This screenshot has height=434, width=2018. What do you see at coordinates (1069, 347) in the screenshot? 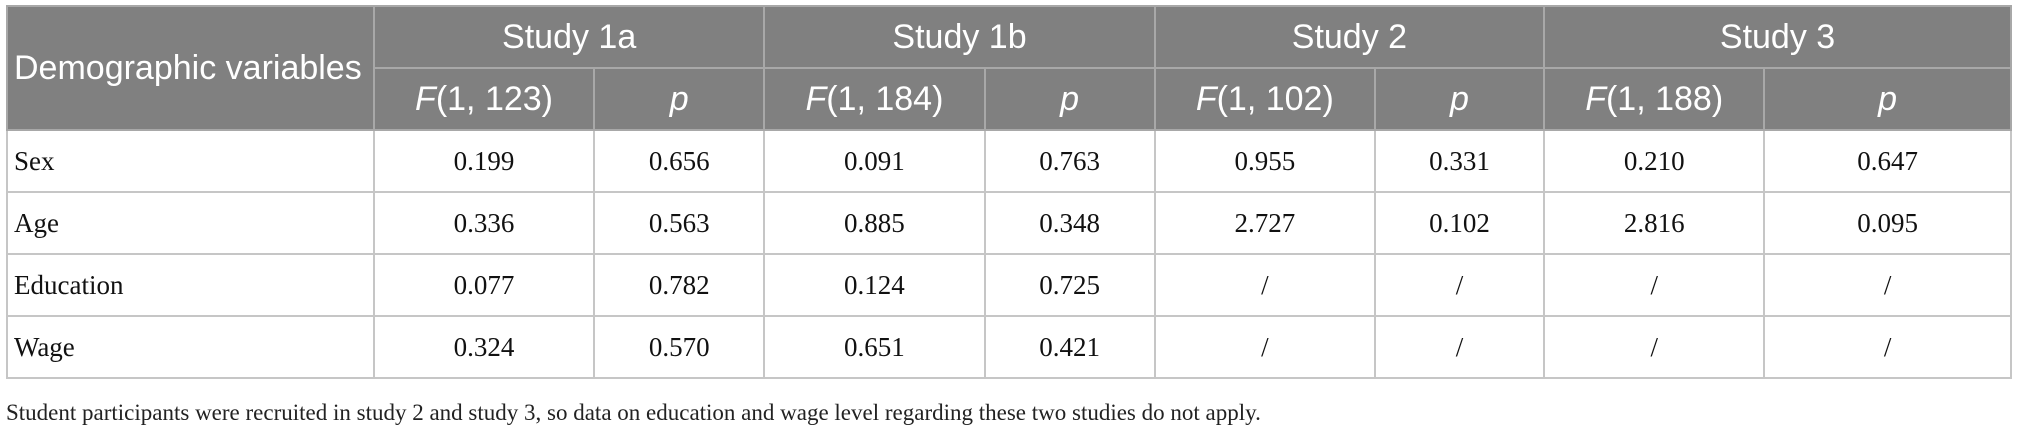
I see `table-cell: 0.421` at bounding box center [1069, 347].